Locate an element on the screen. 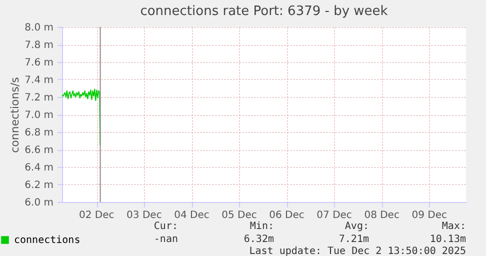  text: Last update: Tue Dec 2 13:50:00 2025 is located at coordinates (357, 251).